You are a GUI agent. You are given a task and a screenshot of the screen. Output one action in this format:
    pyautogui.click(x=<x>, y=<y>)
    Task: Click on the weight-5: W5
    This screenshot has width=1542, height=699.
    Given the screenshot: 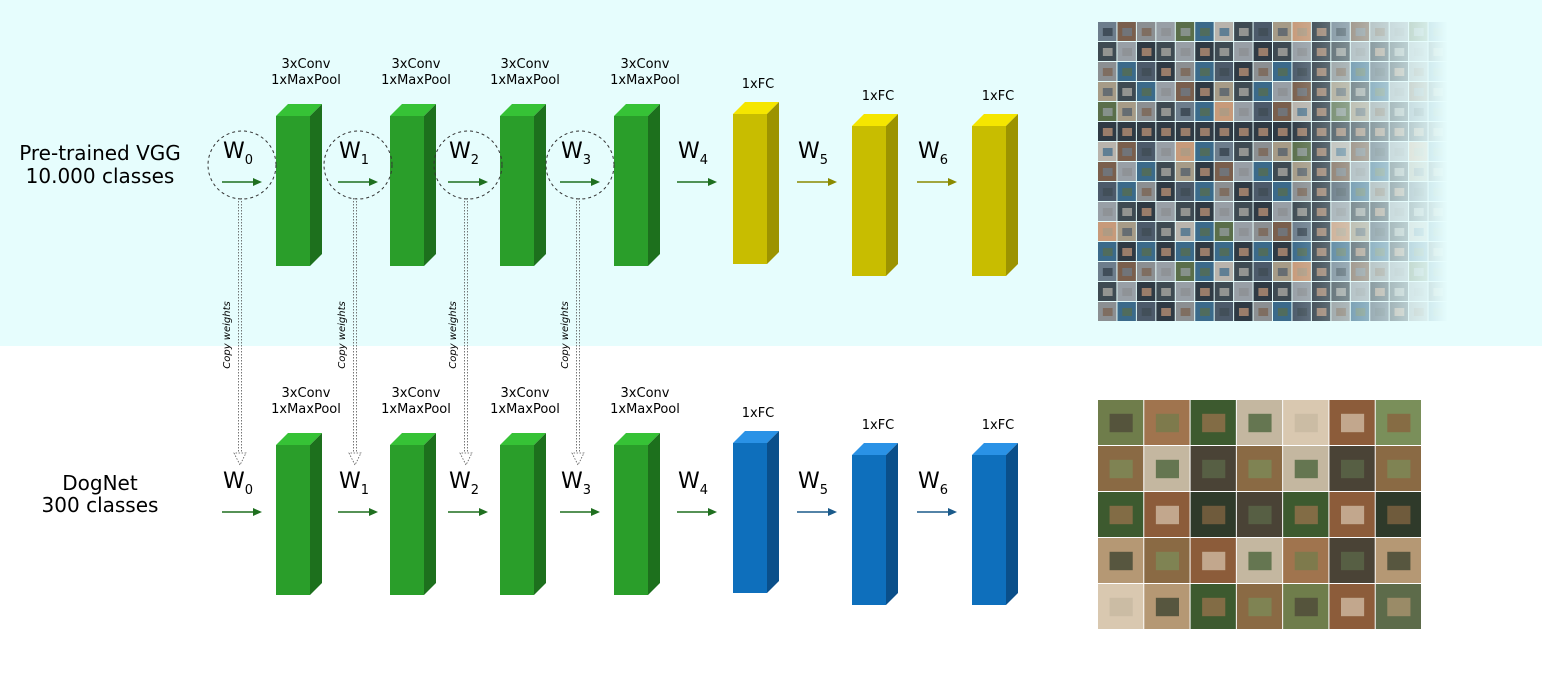 What is the action you would take?
    pyautogui.click(x=817, y=162)
    